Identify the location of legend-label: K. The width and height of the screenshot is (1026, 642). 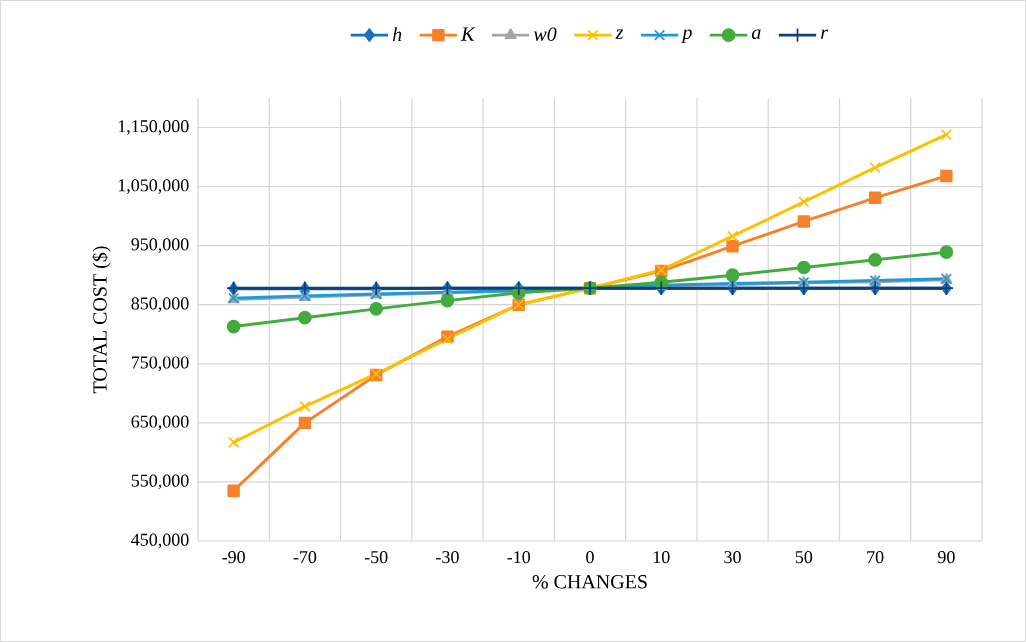
(468, 34).